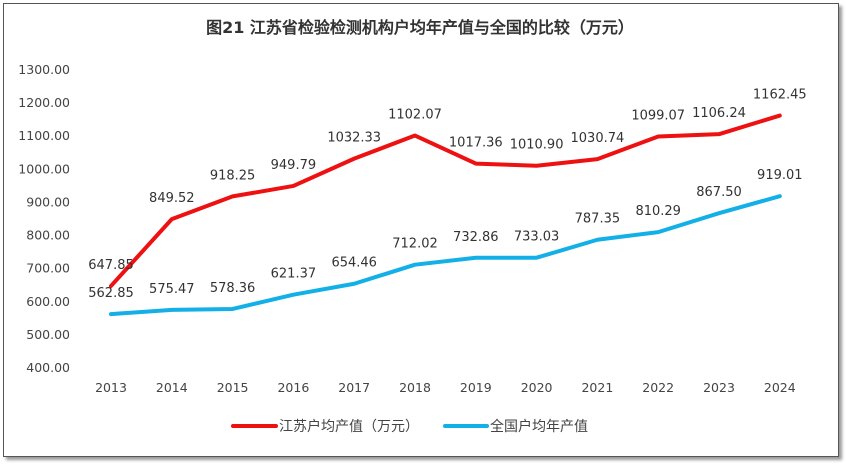  Describe the element at coordinates (48, 367) in the screenshot. I see `y-tick-label: 400.00` at that location.